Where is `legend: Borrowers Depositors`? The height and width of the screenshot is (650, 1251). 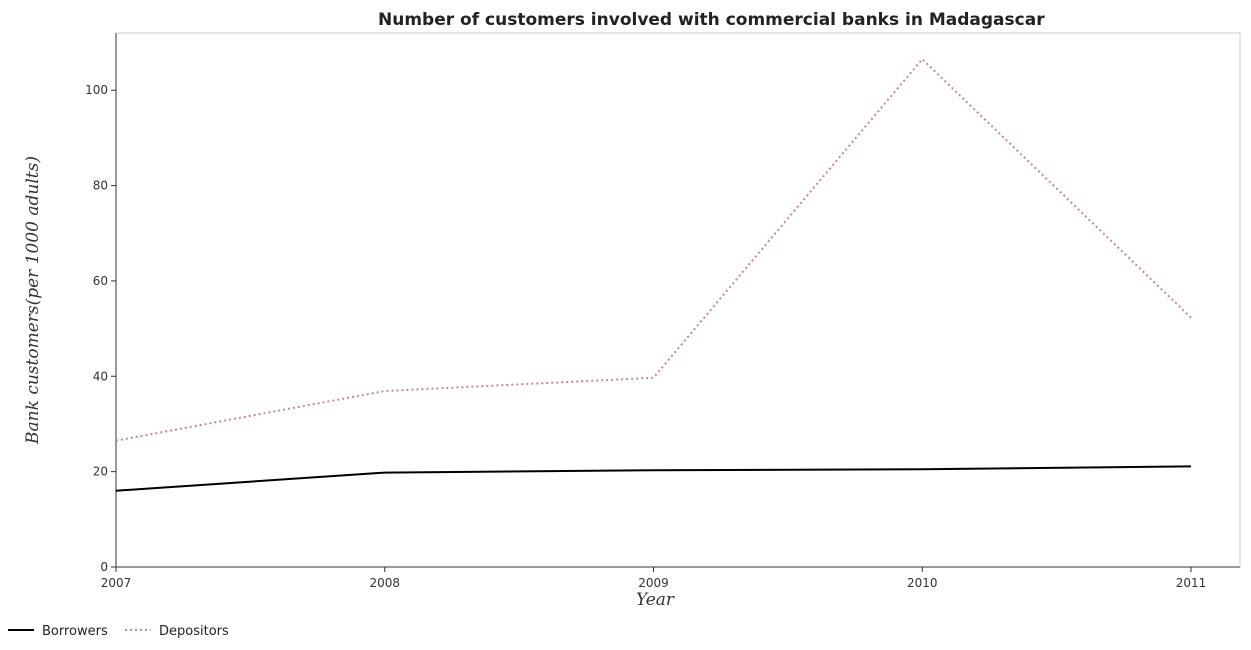
legend: Borrowers Depositors is located at coordinates (118, 631).